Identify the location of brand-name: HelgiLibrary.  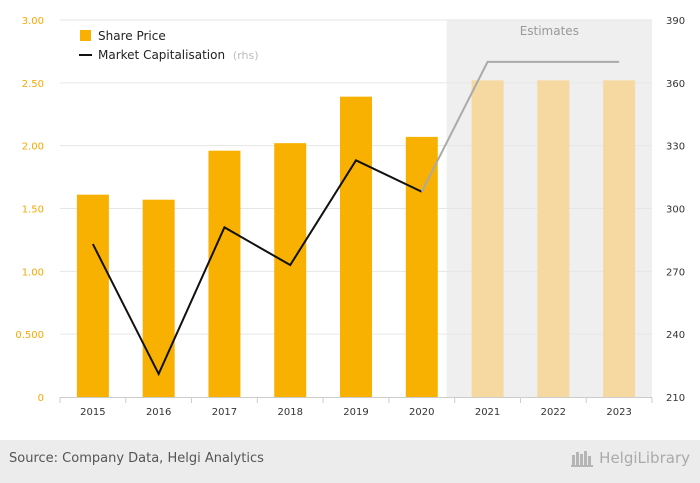
(644, 458).